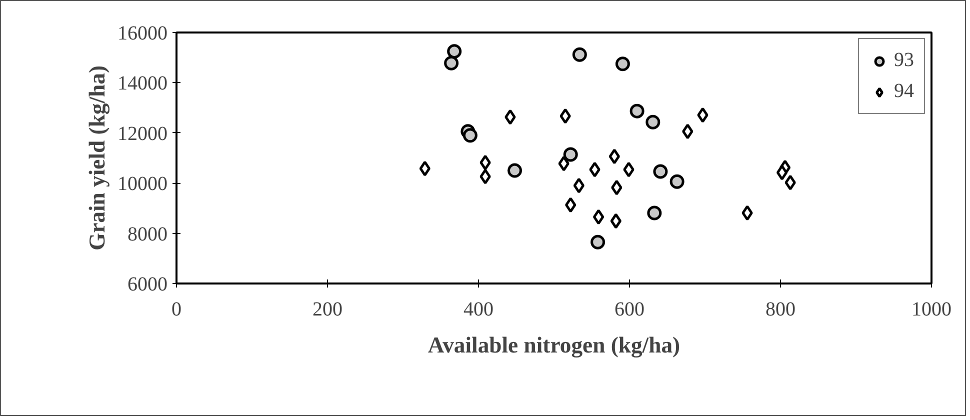 The height and width of the screenshot is (420, 970). What do you see at coordinates (143, 83) in the screenshot?
I see `y-tick-label: 14000` at bounding box center [143, 83].